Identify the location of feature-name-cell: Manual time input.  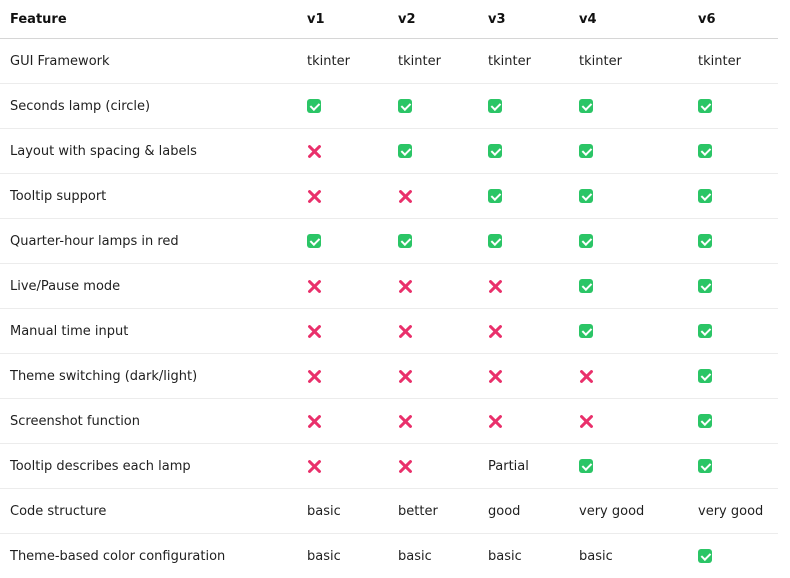
(148, 331).